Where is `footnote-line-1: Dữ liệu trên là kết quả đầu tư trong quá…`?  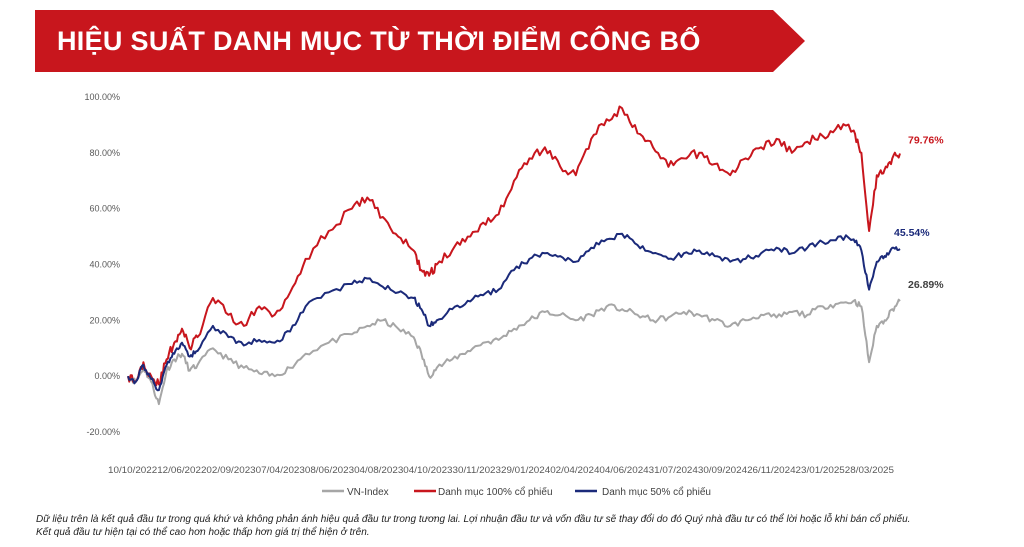
footnote-line-1: Dữ liệu trên là kết quả đầu tư trong quá… is located at coordinates (473, 519).